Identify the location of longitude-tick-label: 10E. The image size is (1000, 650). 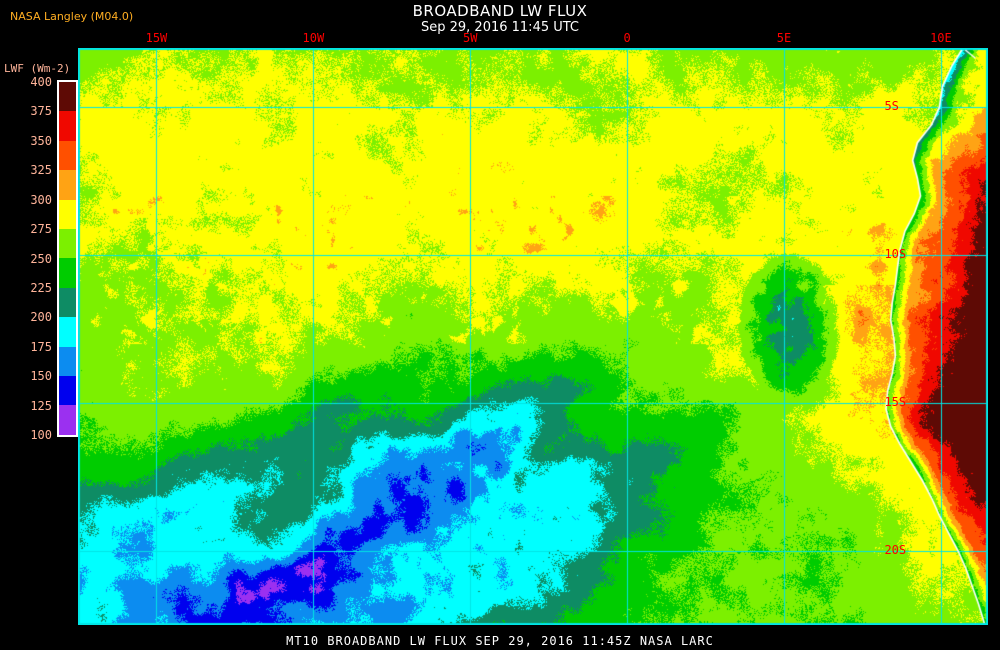
(941, 38).